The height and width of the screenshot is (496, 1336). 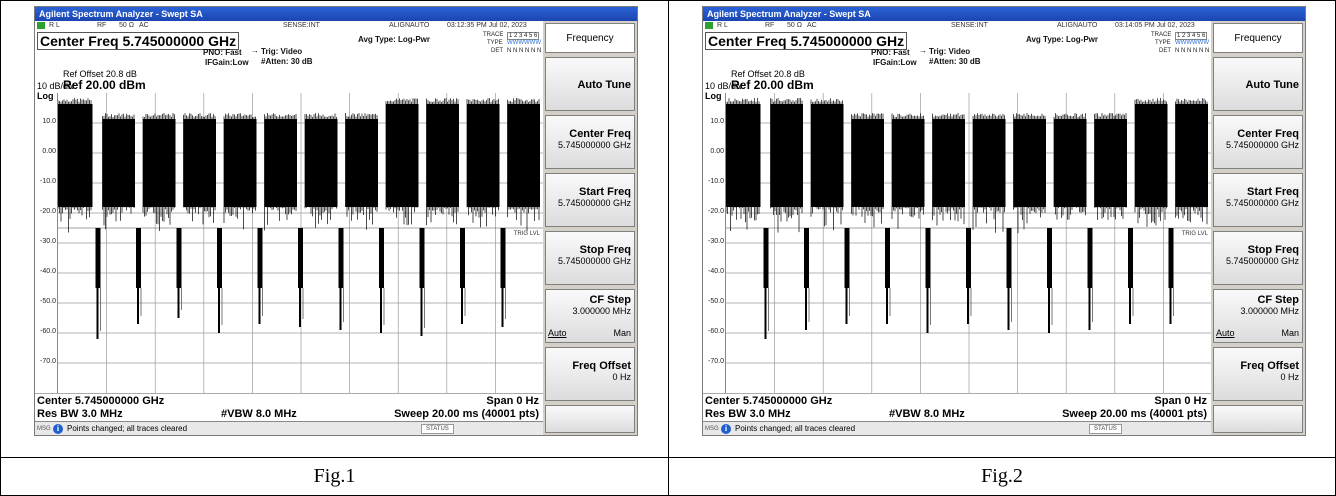 What do you see at coordinates (437, 429) in the screenshot?
I see `status-label: STATUS` at bounding box center [437, 429].